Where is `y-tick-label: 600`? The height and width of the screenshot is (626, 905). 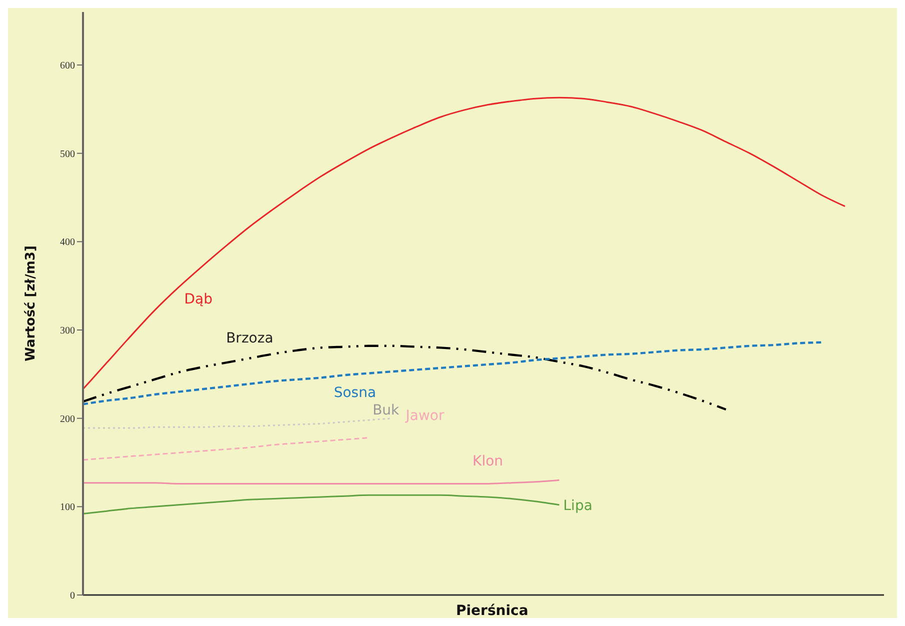 y-tick-label: 600 is located at coordinates (67, 66).